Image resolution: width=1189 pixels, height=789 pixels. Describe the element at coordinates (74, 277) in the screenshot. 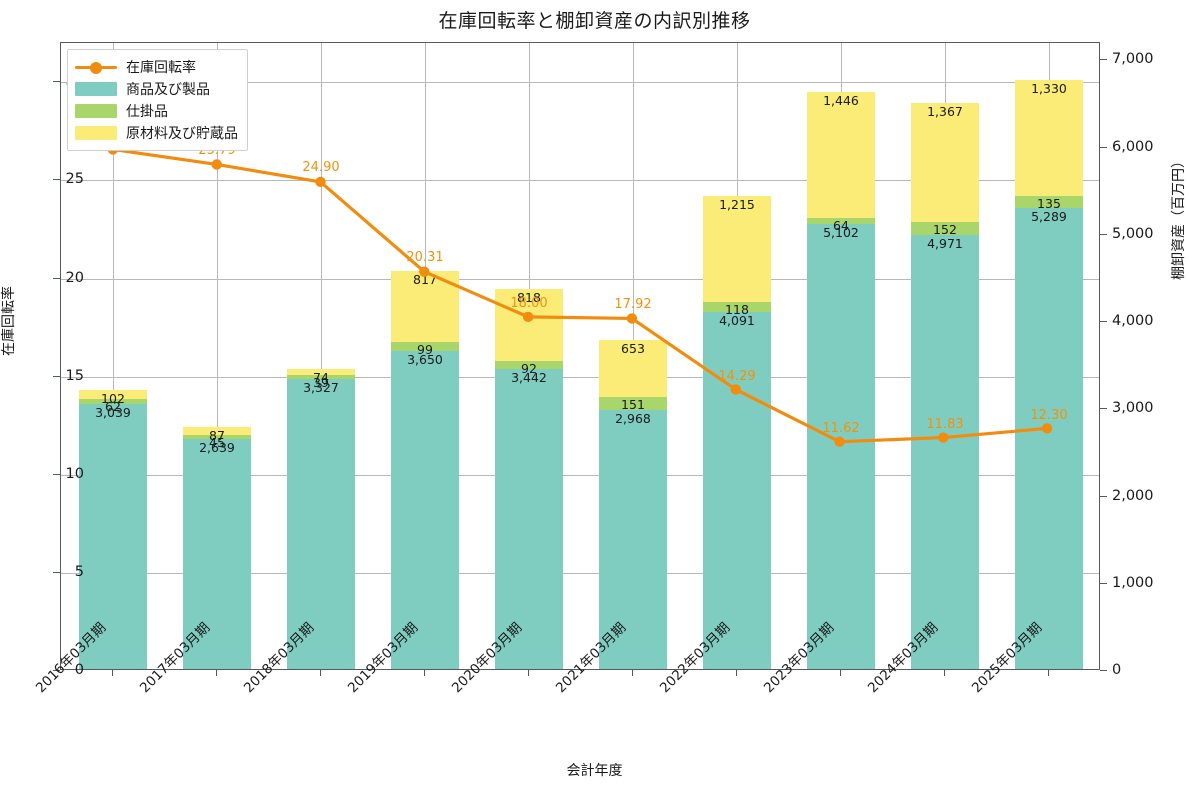

I see `left-axis-tick-label: 20` at that location.